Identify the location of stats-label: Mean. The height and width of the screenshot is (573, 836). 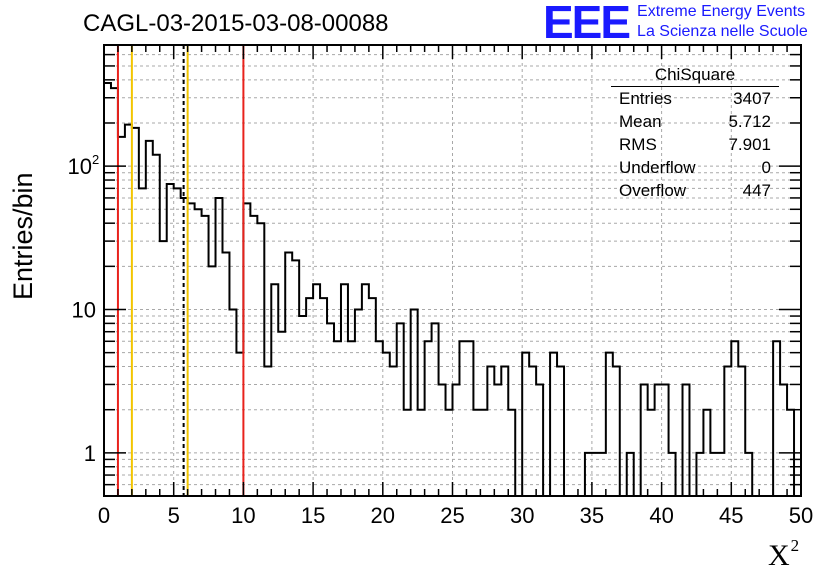
(640, 121).